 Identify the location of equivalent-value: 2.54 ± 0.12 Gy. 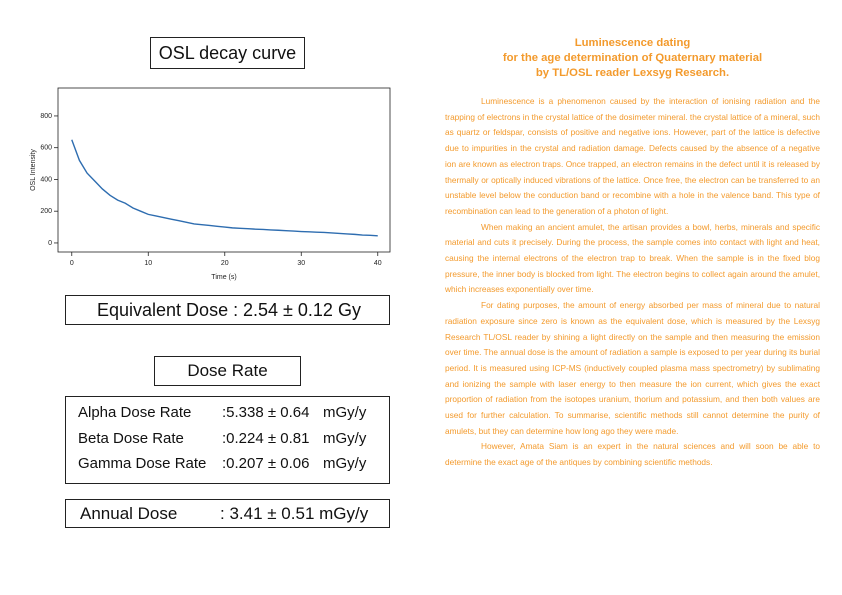
(302, 310).